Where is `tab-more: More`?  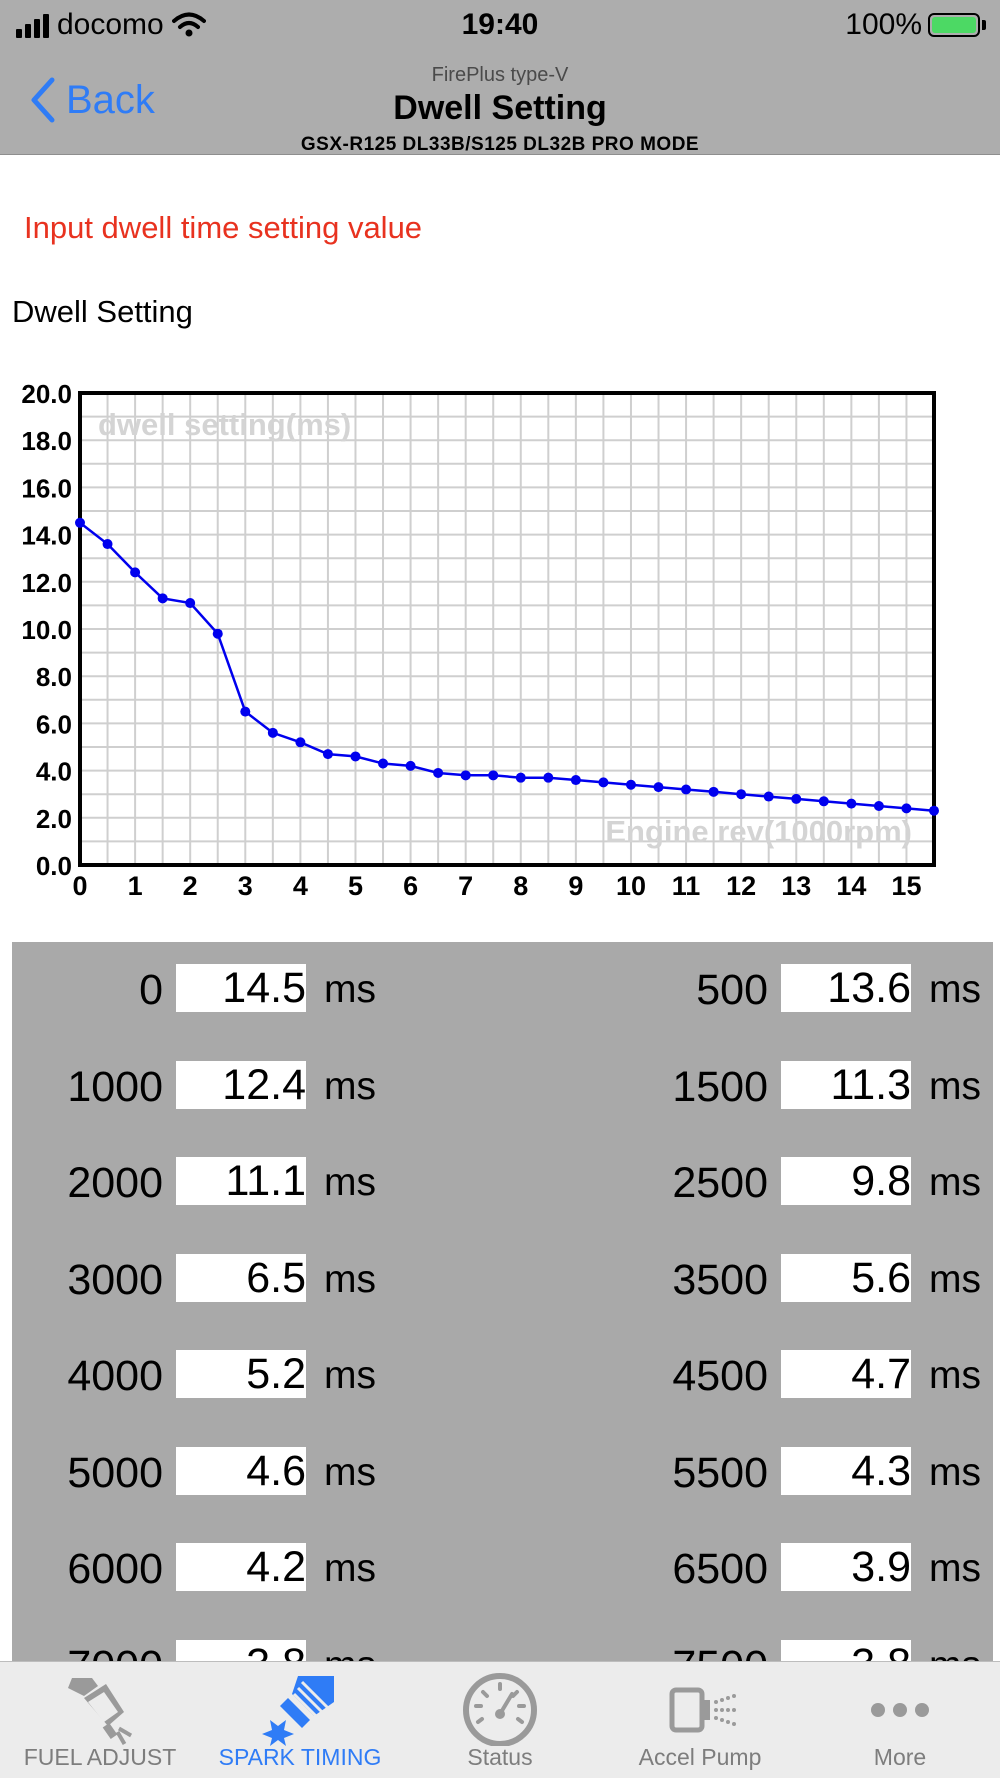
tab-more: More is located at coordinates (900, 1720).